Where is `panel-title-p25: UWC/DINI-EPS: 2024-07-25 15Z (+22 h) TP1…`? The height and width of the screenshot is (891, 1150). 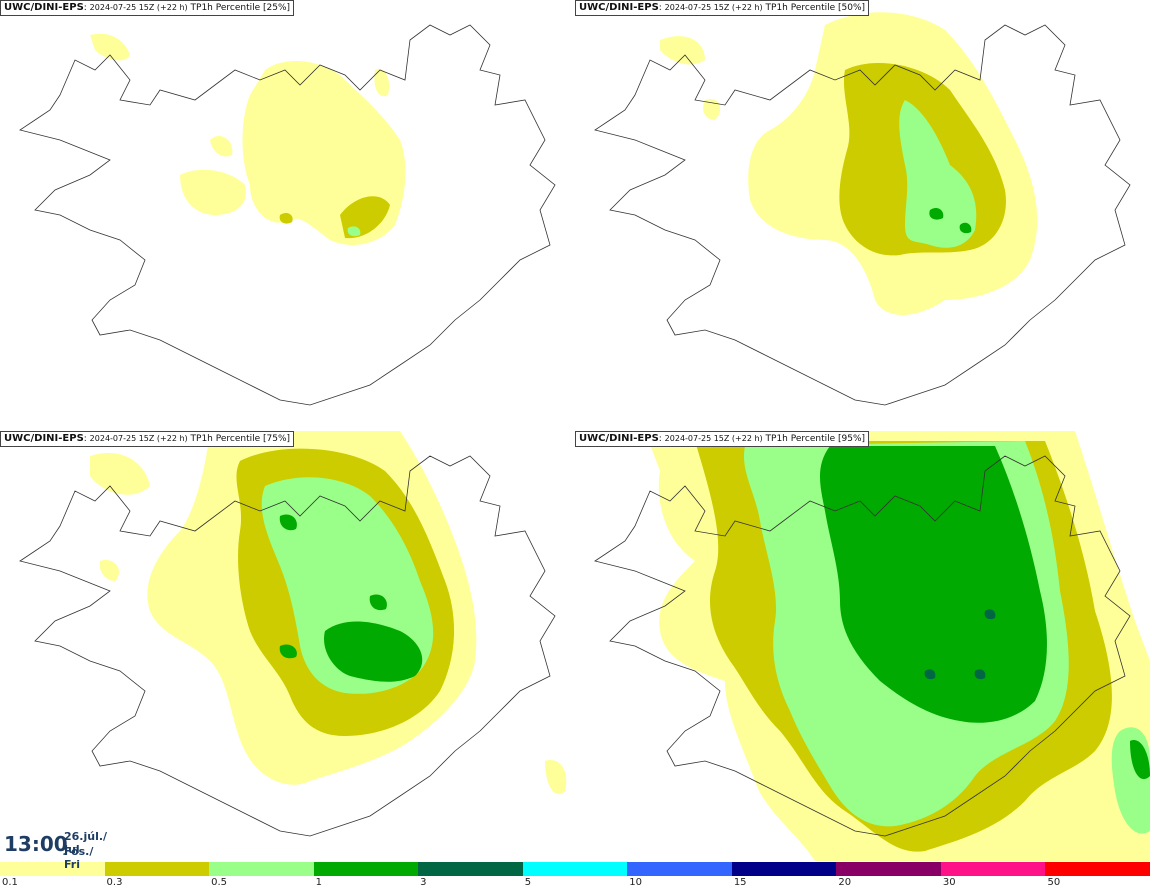 panel-title-p25: UWC/DINI-EPS: 2024-07-25 15Z (+22 h) TP1… is located at coordinates (147, 8).